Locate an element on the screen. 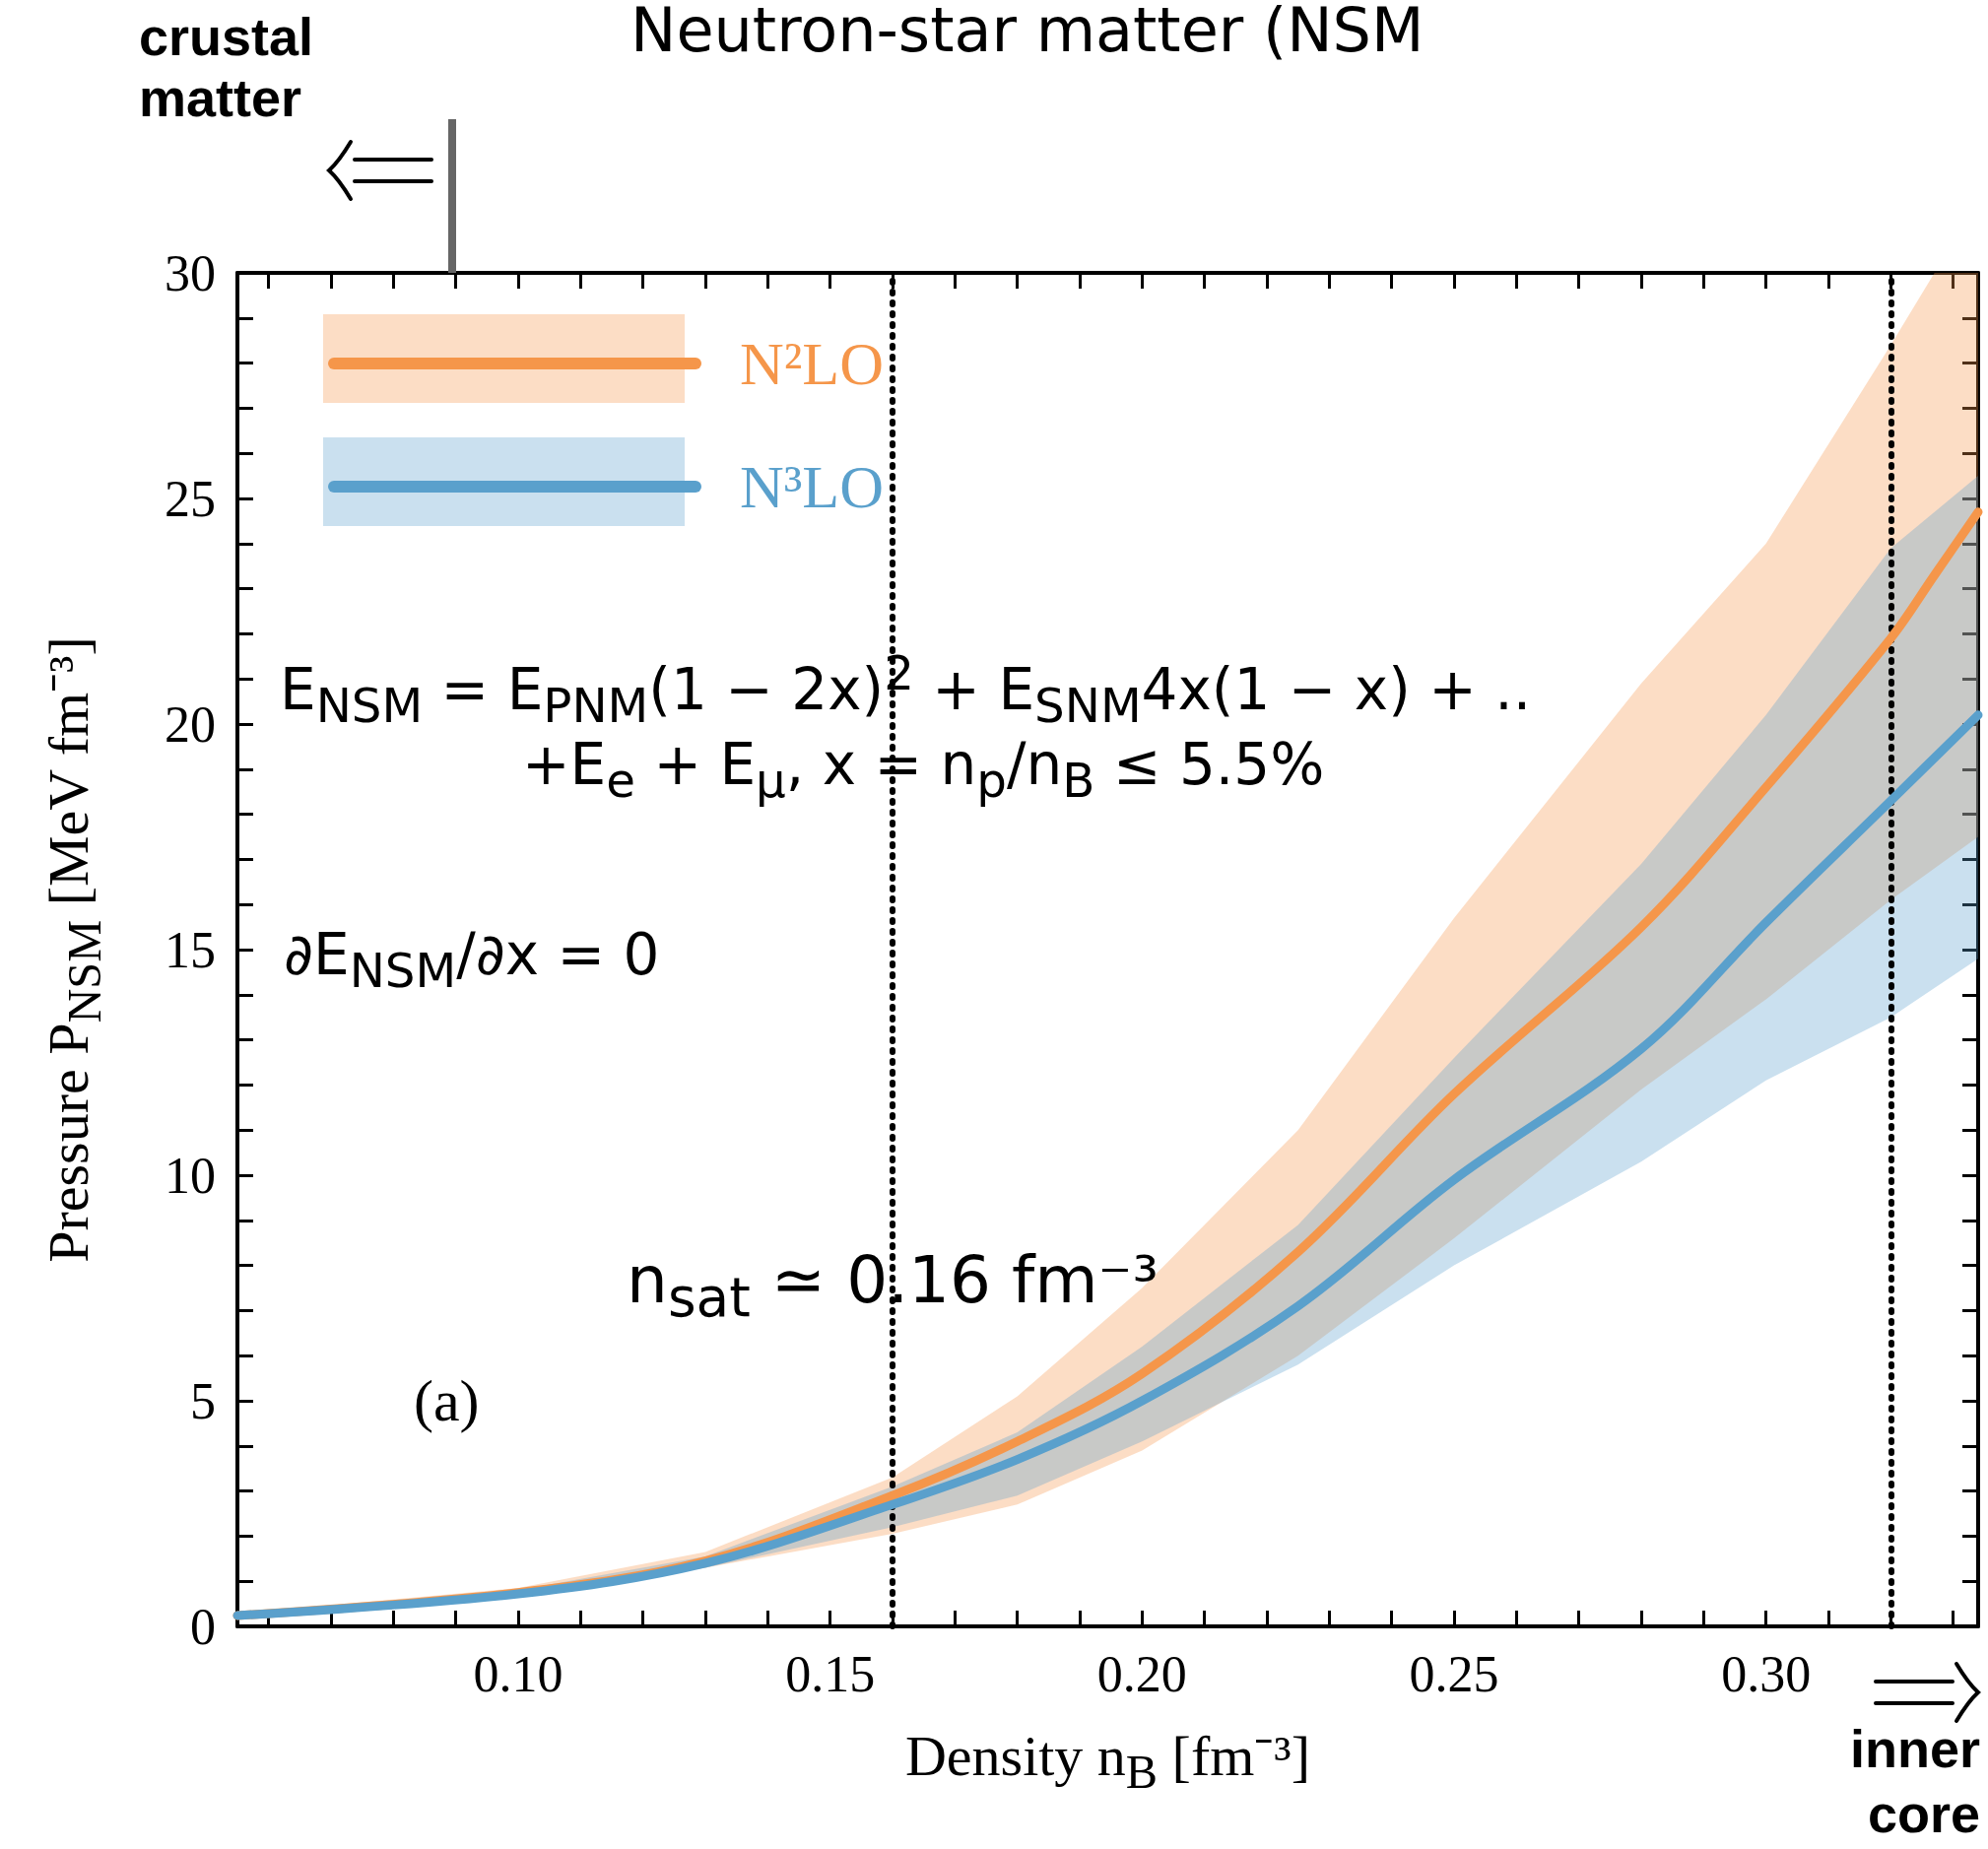 The height and width of the screenshot is (1849, 1988). annotation: n$_{sat}$ ≃ 0.16 fm⁻³ is located at coordinates (893, 1285).